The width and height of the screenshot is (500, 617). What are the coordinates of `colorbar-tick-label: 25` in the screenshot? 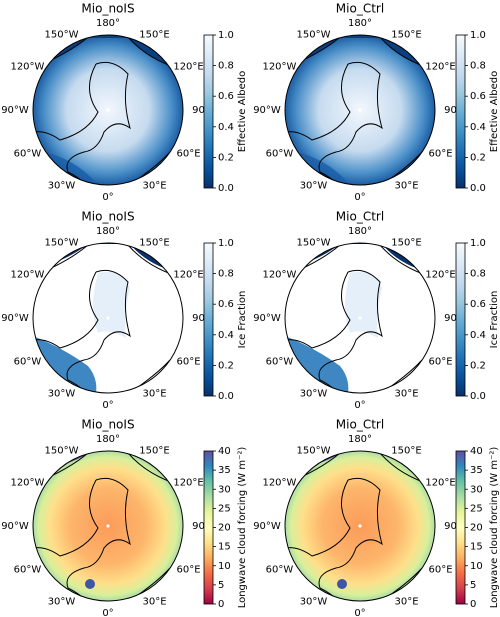 It's located at (476, 508).